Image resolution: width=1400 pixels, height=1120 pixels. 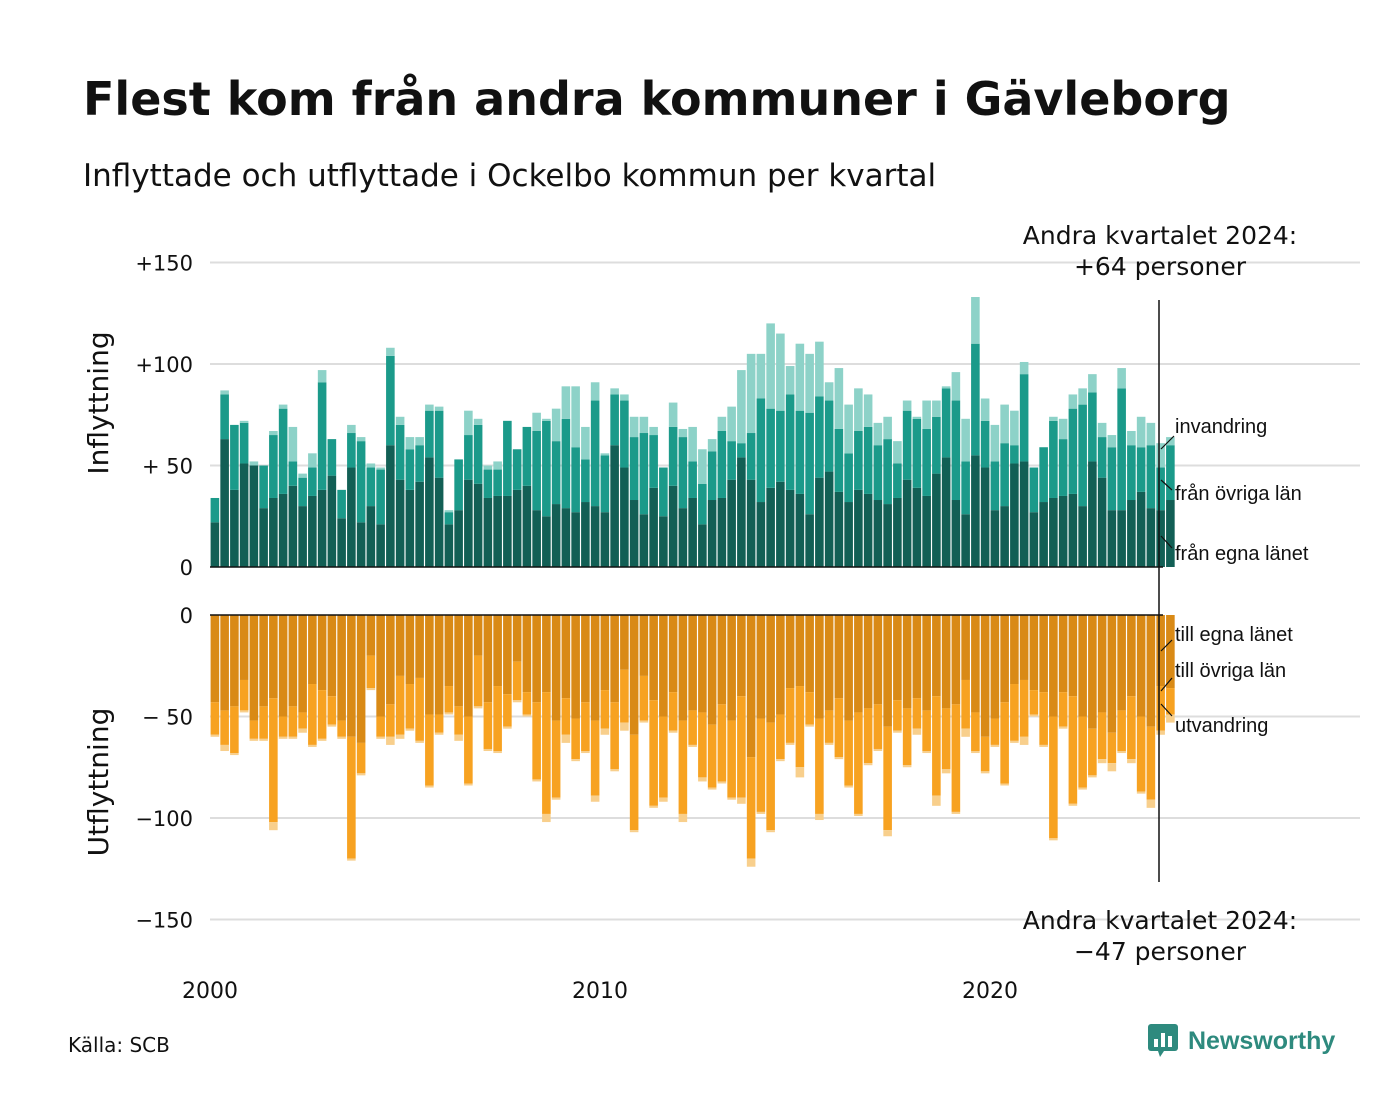 What do you see at coordinates (1262, 1040) in the screenshot?
I see `brand-name: Newsworthy` at bounding box center [1262, 1040].